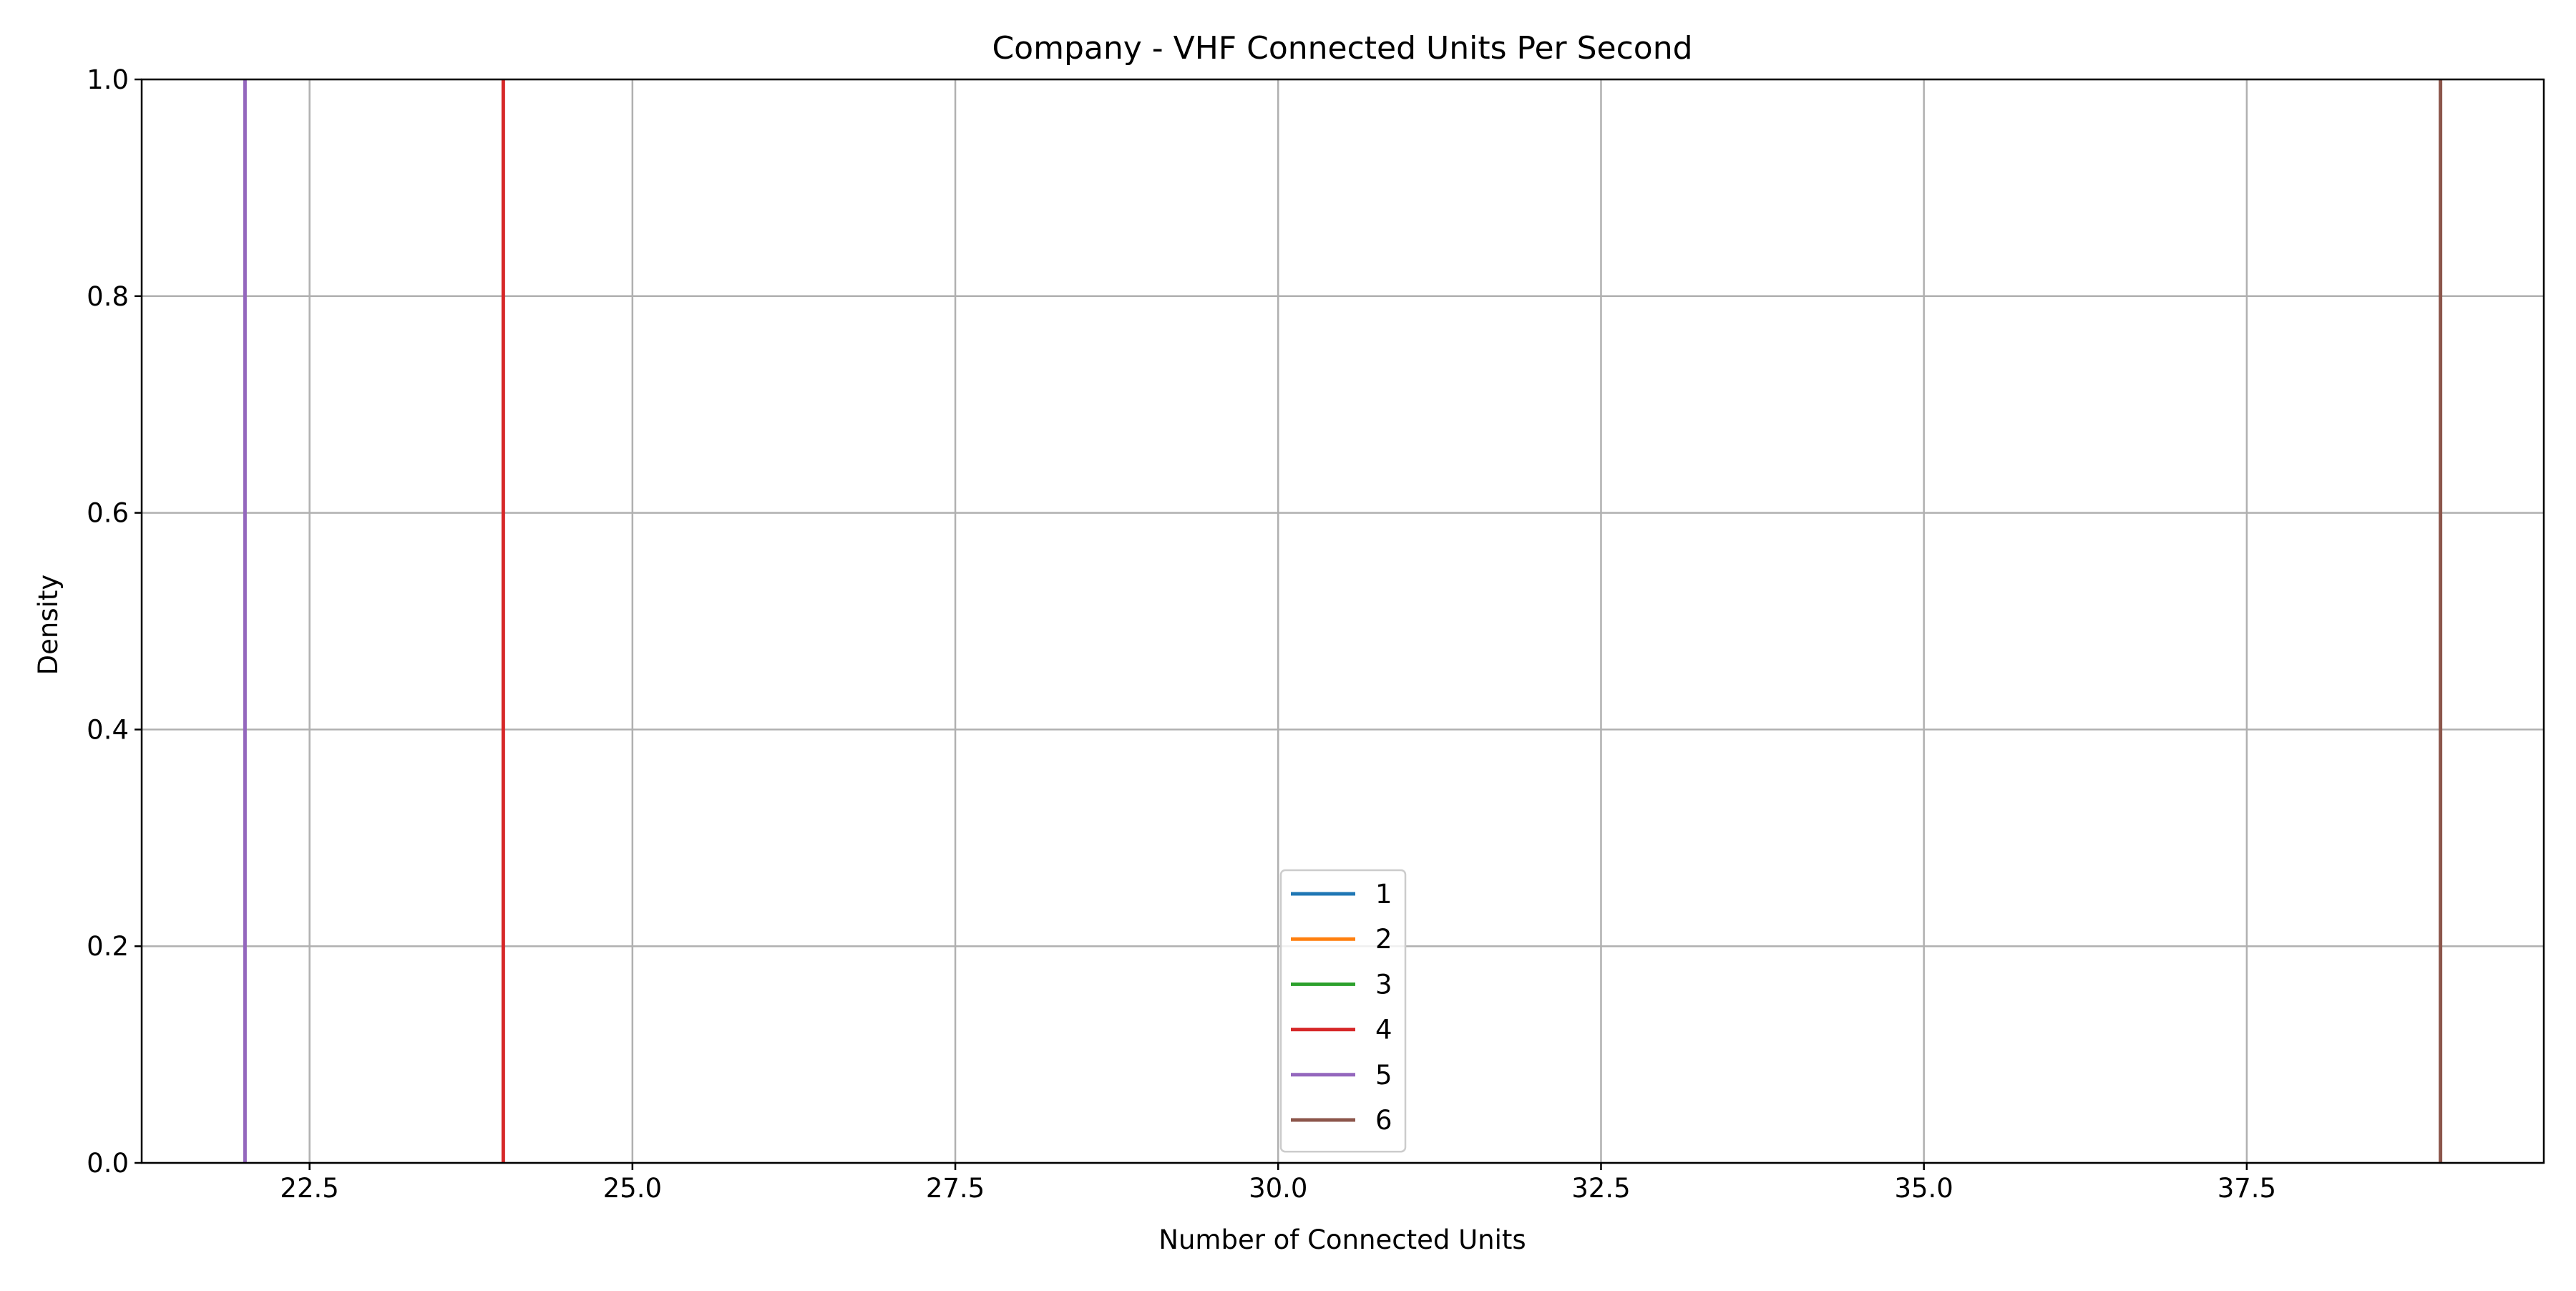  What do you see at coordinates (1383, 1120) in the screenshot?
I see `legend-label: 6` at bounding box center [1383, 1120].